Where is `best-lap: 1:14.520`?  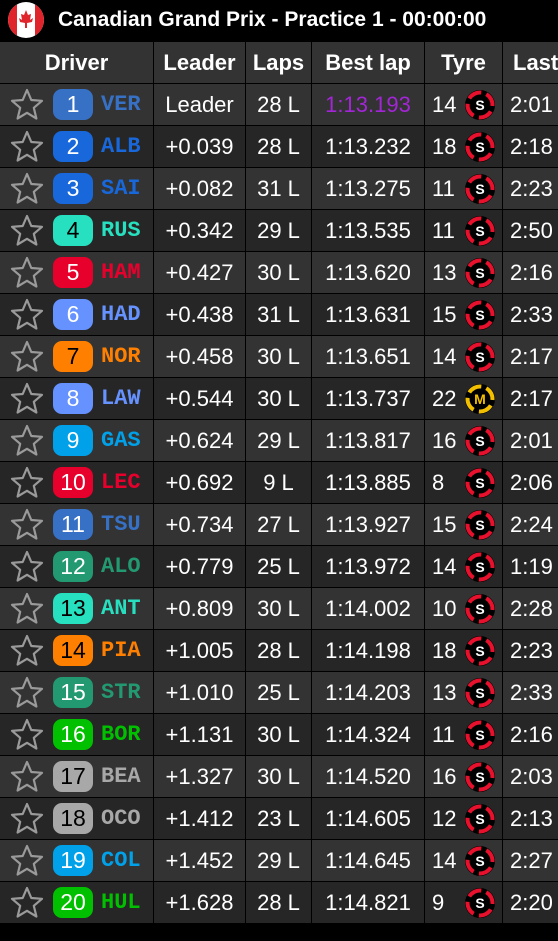
best-lap: 1:14.520 is located at coordinates (368, 776).